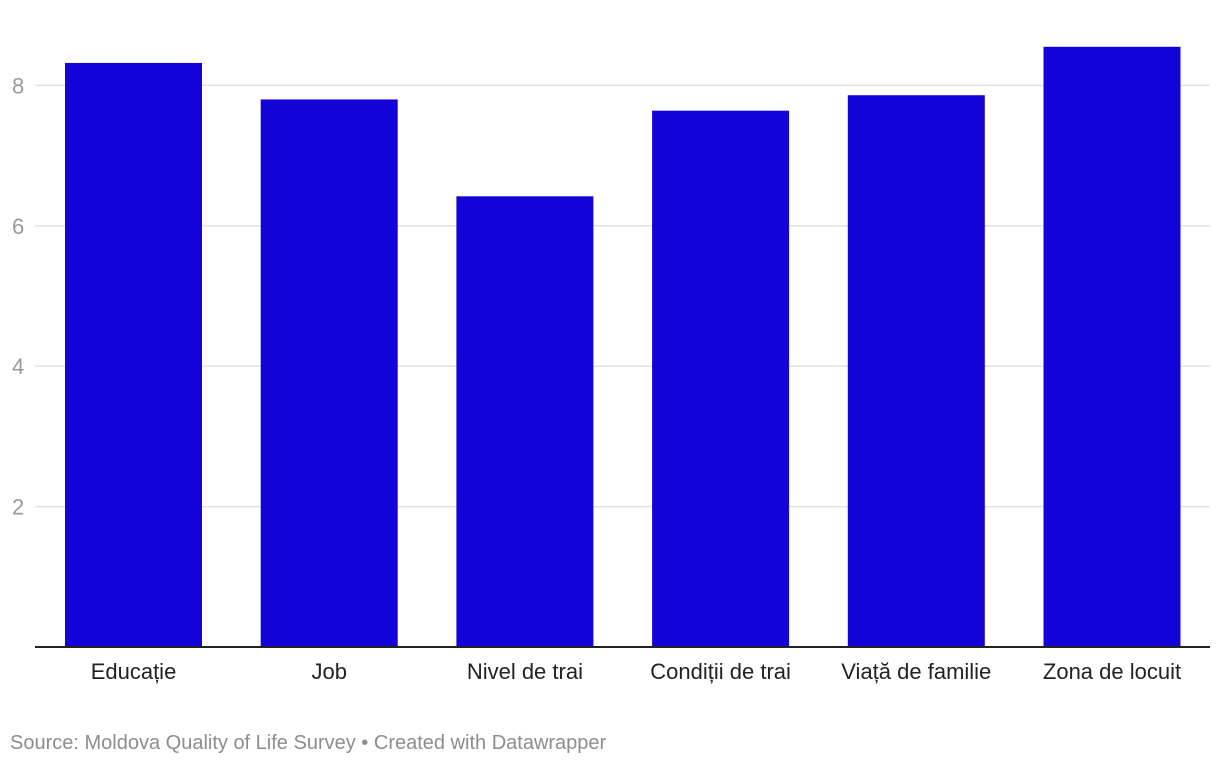 The image size is (1220, 768). What do you see at coordinates (18, 296) in the screenshot?
I see `y-axis-labels: 2 4 6 8` at bounding box center [18, 296].